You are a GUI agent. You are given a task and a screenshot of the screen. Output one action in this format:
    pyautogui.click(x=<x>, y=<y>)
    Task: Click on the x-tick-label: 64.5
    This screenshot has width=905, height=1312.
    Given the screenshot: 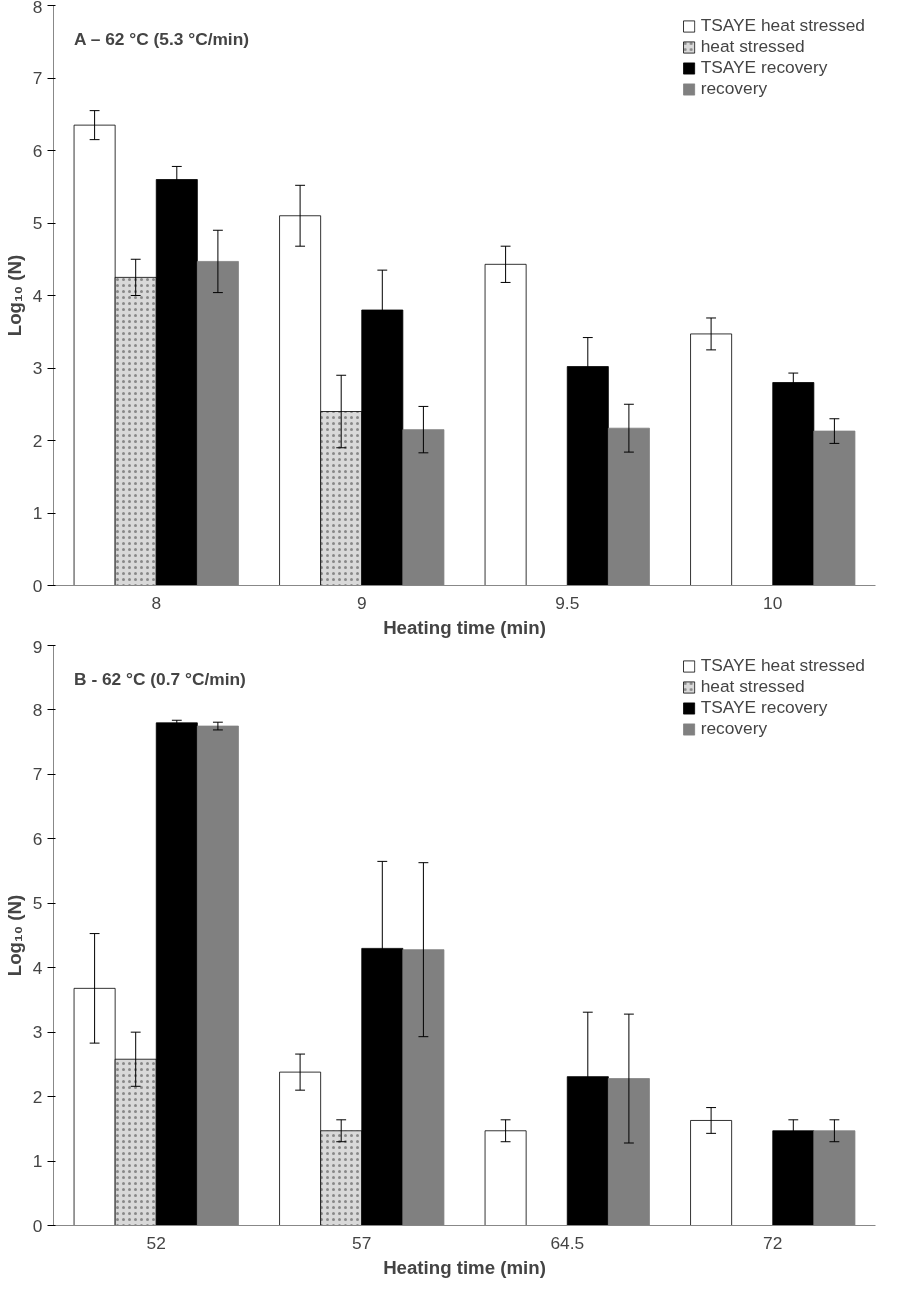 What is the action you would take?
    pyautogui.click(x=567, y=1242)
    